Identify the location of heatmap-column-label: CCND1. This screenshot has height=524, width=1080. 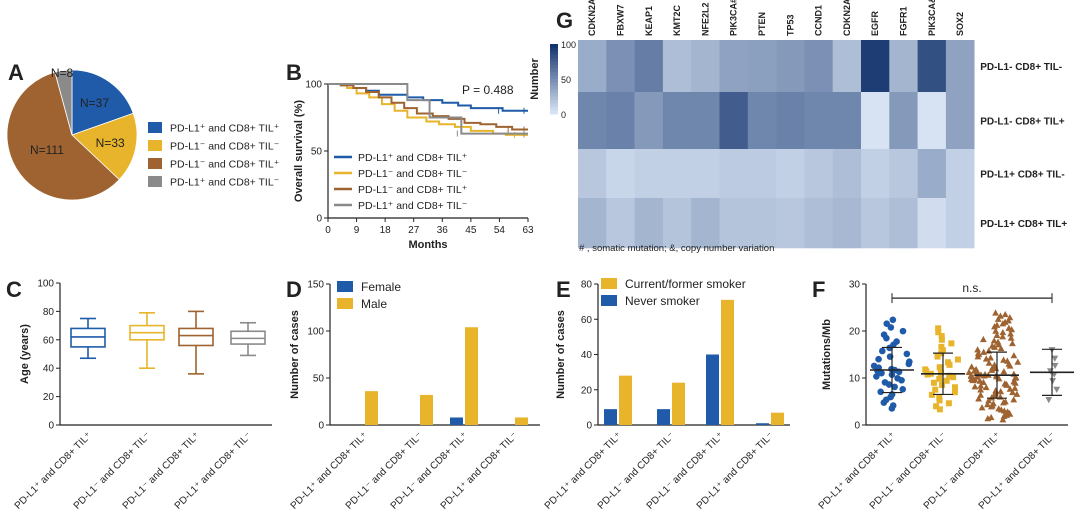
(819, 20).